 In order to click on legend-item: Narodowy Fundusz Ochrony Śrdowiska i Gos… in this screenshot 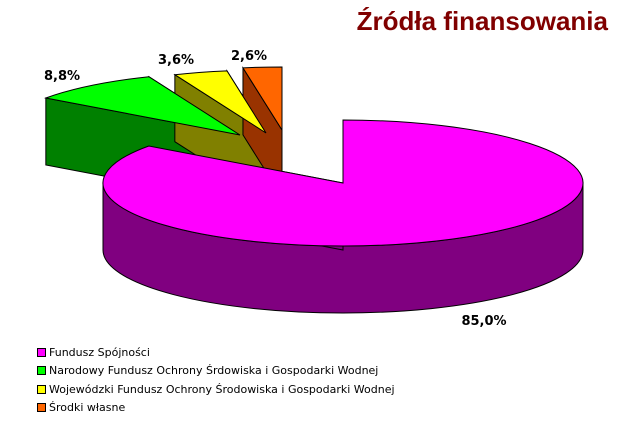, I will do `click(216, 371)`.